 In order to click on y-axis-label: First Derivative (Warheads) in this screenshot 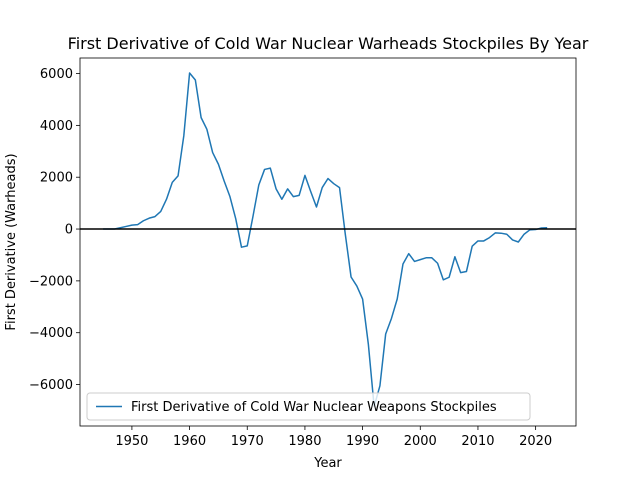, I will do `click(11, 241)`.